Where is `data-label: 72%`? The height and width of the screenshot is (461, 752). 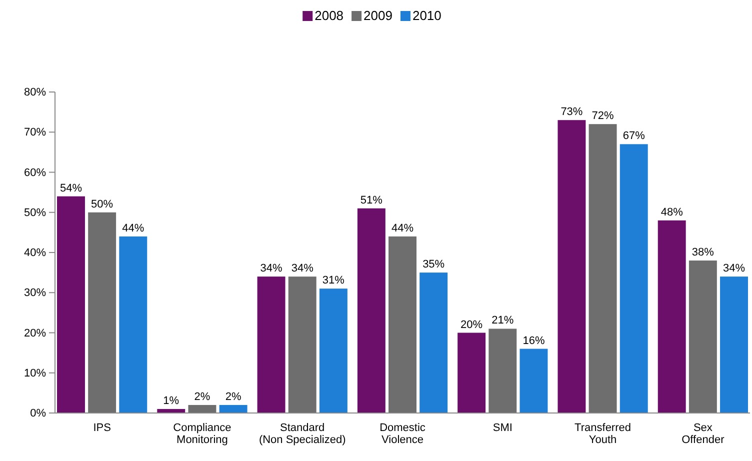 data-label: 72% is located at coordinates (603, 116).